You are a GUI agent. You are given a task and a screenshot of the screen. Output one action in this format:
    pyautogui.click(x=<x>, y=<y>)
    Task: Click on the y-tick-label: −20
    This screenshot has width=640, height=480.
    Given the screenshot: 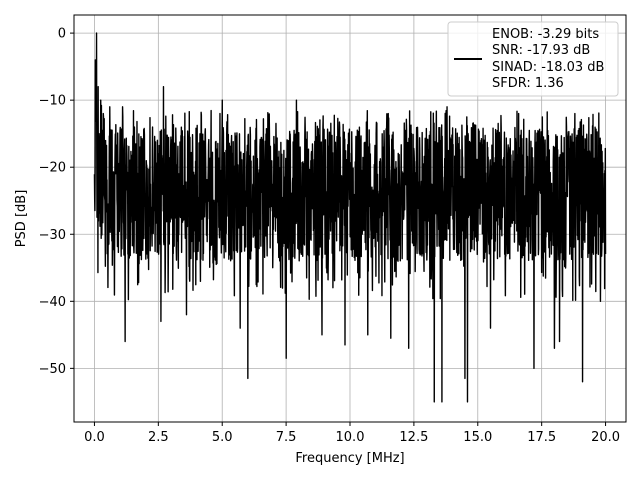 What is the action you would take?
    pyautogui.click(x=52, y=168)
    